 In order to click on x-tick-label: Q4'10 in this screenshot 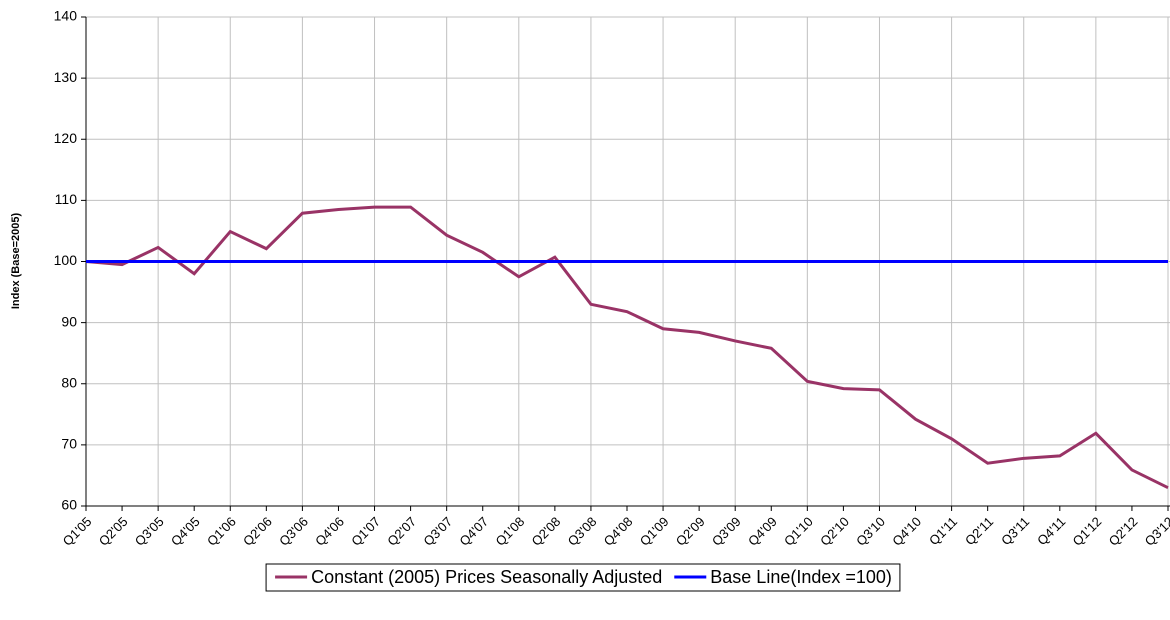, I will do `click(906, 531)`.